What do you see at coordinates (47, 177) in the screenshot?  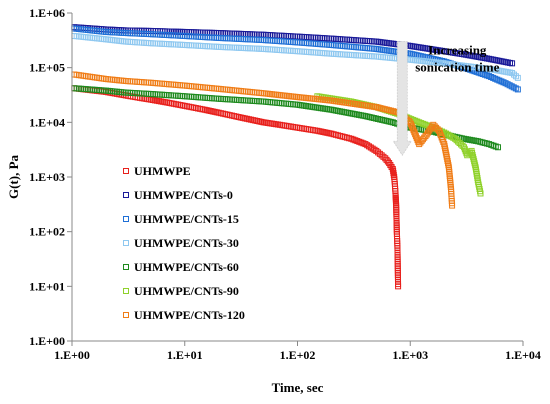 I see `y-tick-label: 1.E+03` at bounding box center [47, 177].